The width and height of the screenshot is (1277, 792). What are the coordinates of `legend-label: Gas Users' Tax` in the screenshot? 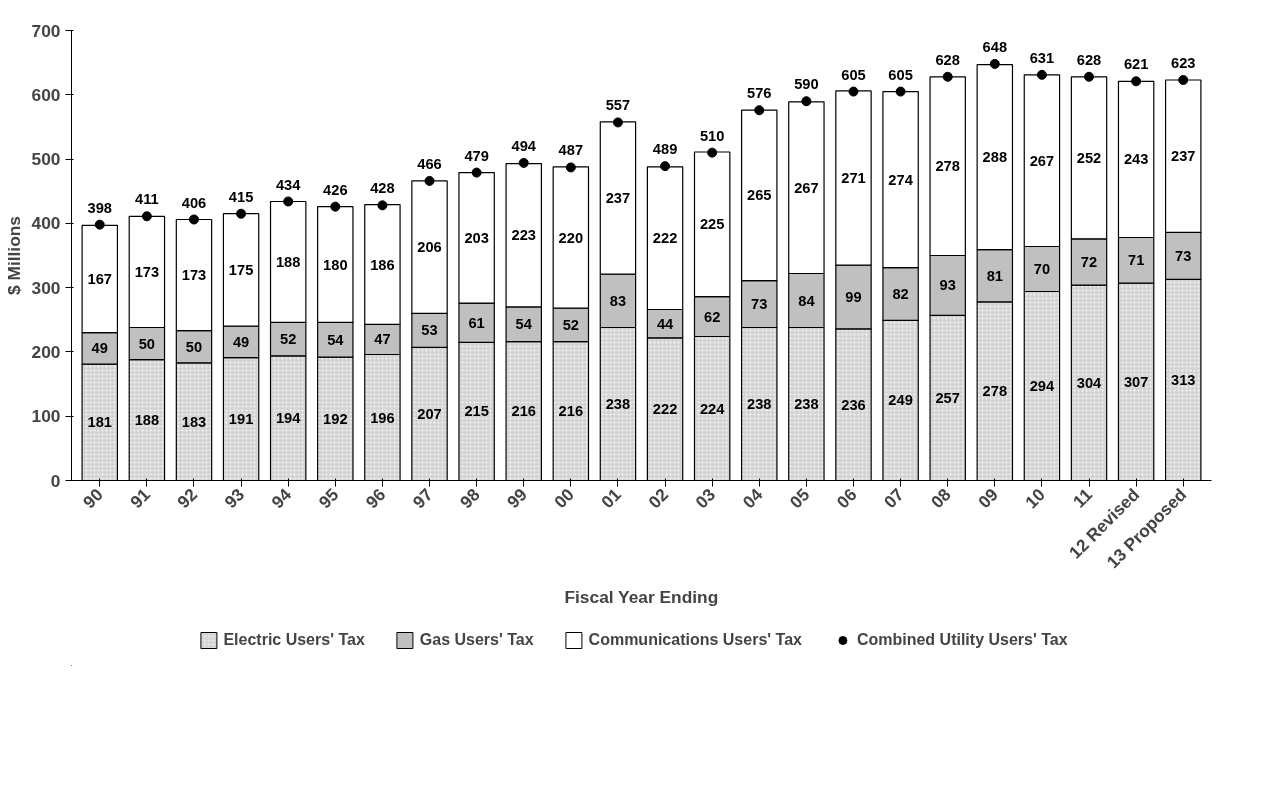 It's located at (476, 640).